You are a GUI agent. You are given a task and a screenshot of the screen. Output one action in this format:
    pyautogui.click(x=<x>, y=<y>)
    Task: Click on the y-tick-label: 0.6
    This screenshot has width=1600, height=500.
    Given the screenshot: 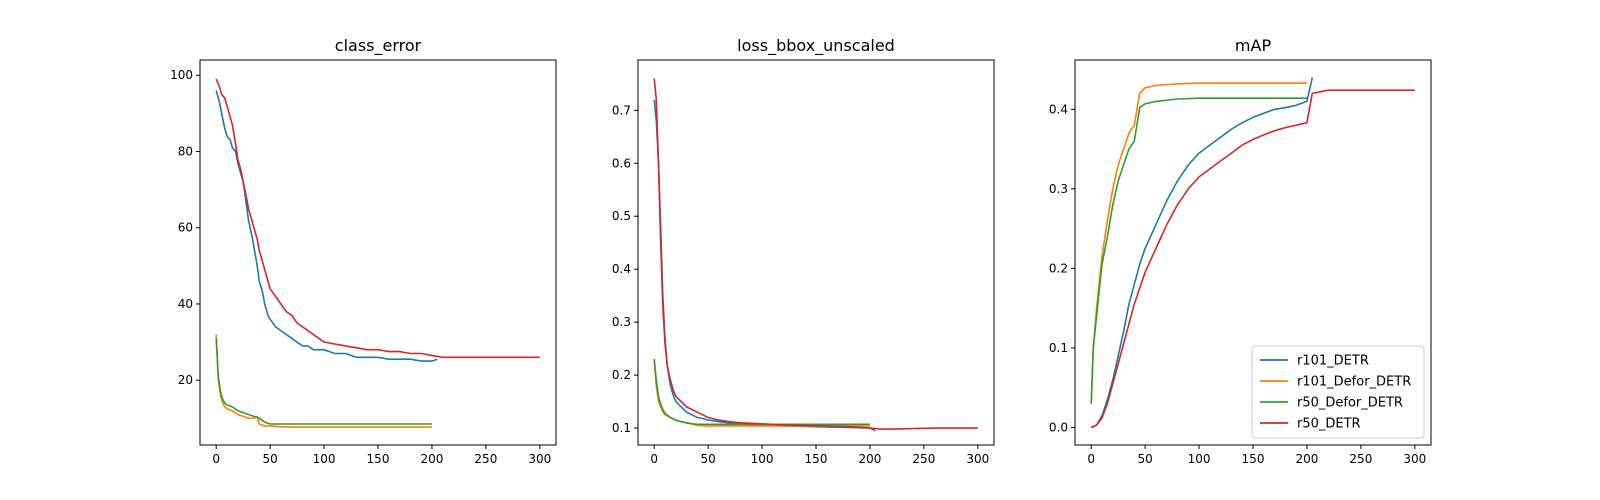 What is the action you would take?
    pyautogui.click(x=621, y=163)
    